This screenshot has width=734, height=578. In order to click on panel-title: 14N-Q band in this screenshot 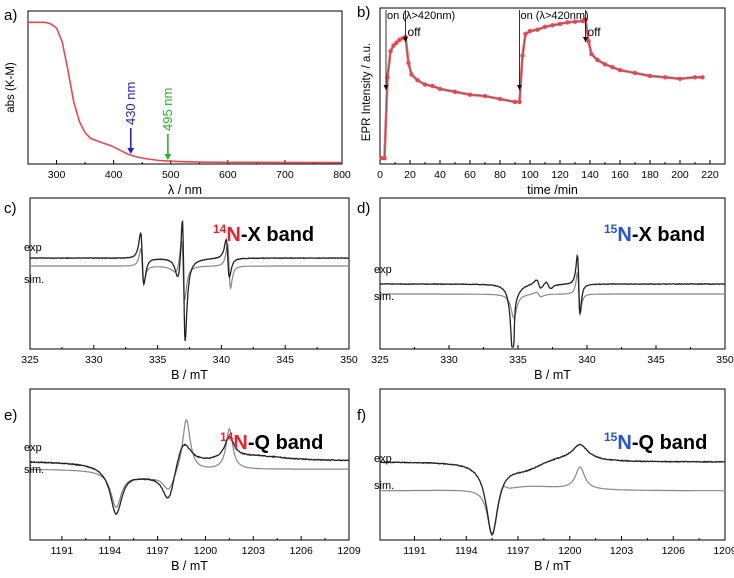, I will do `click(271, 442)`.